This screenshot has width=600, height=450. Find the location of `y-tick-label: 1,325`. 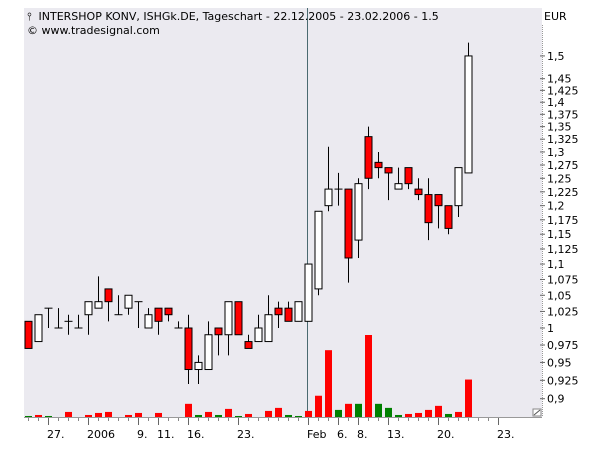

y-tick-label: 1,325 is located at coordinates (563, 139).